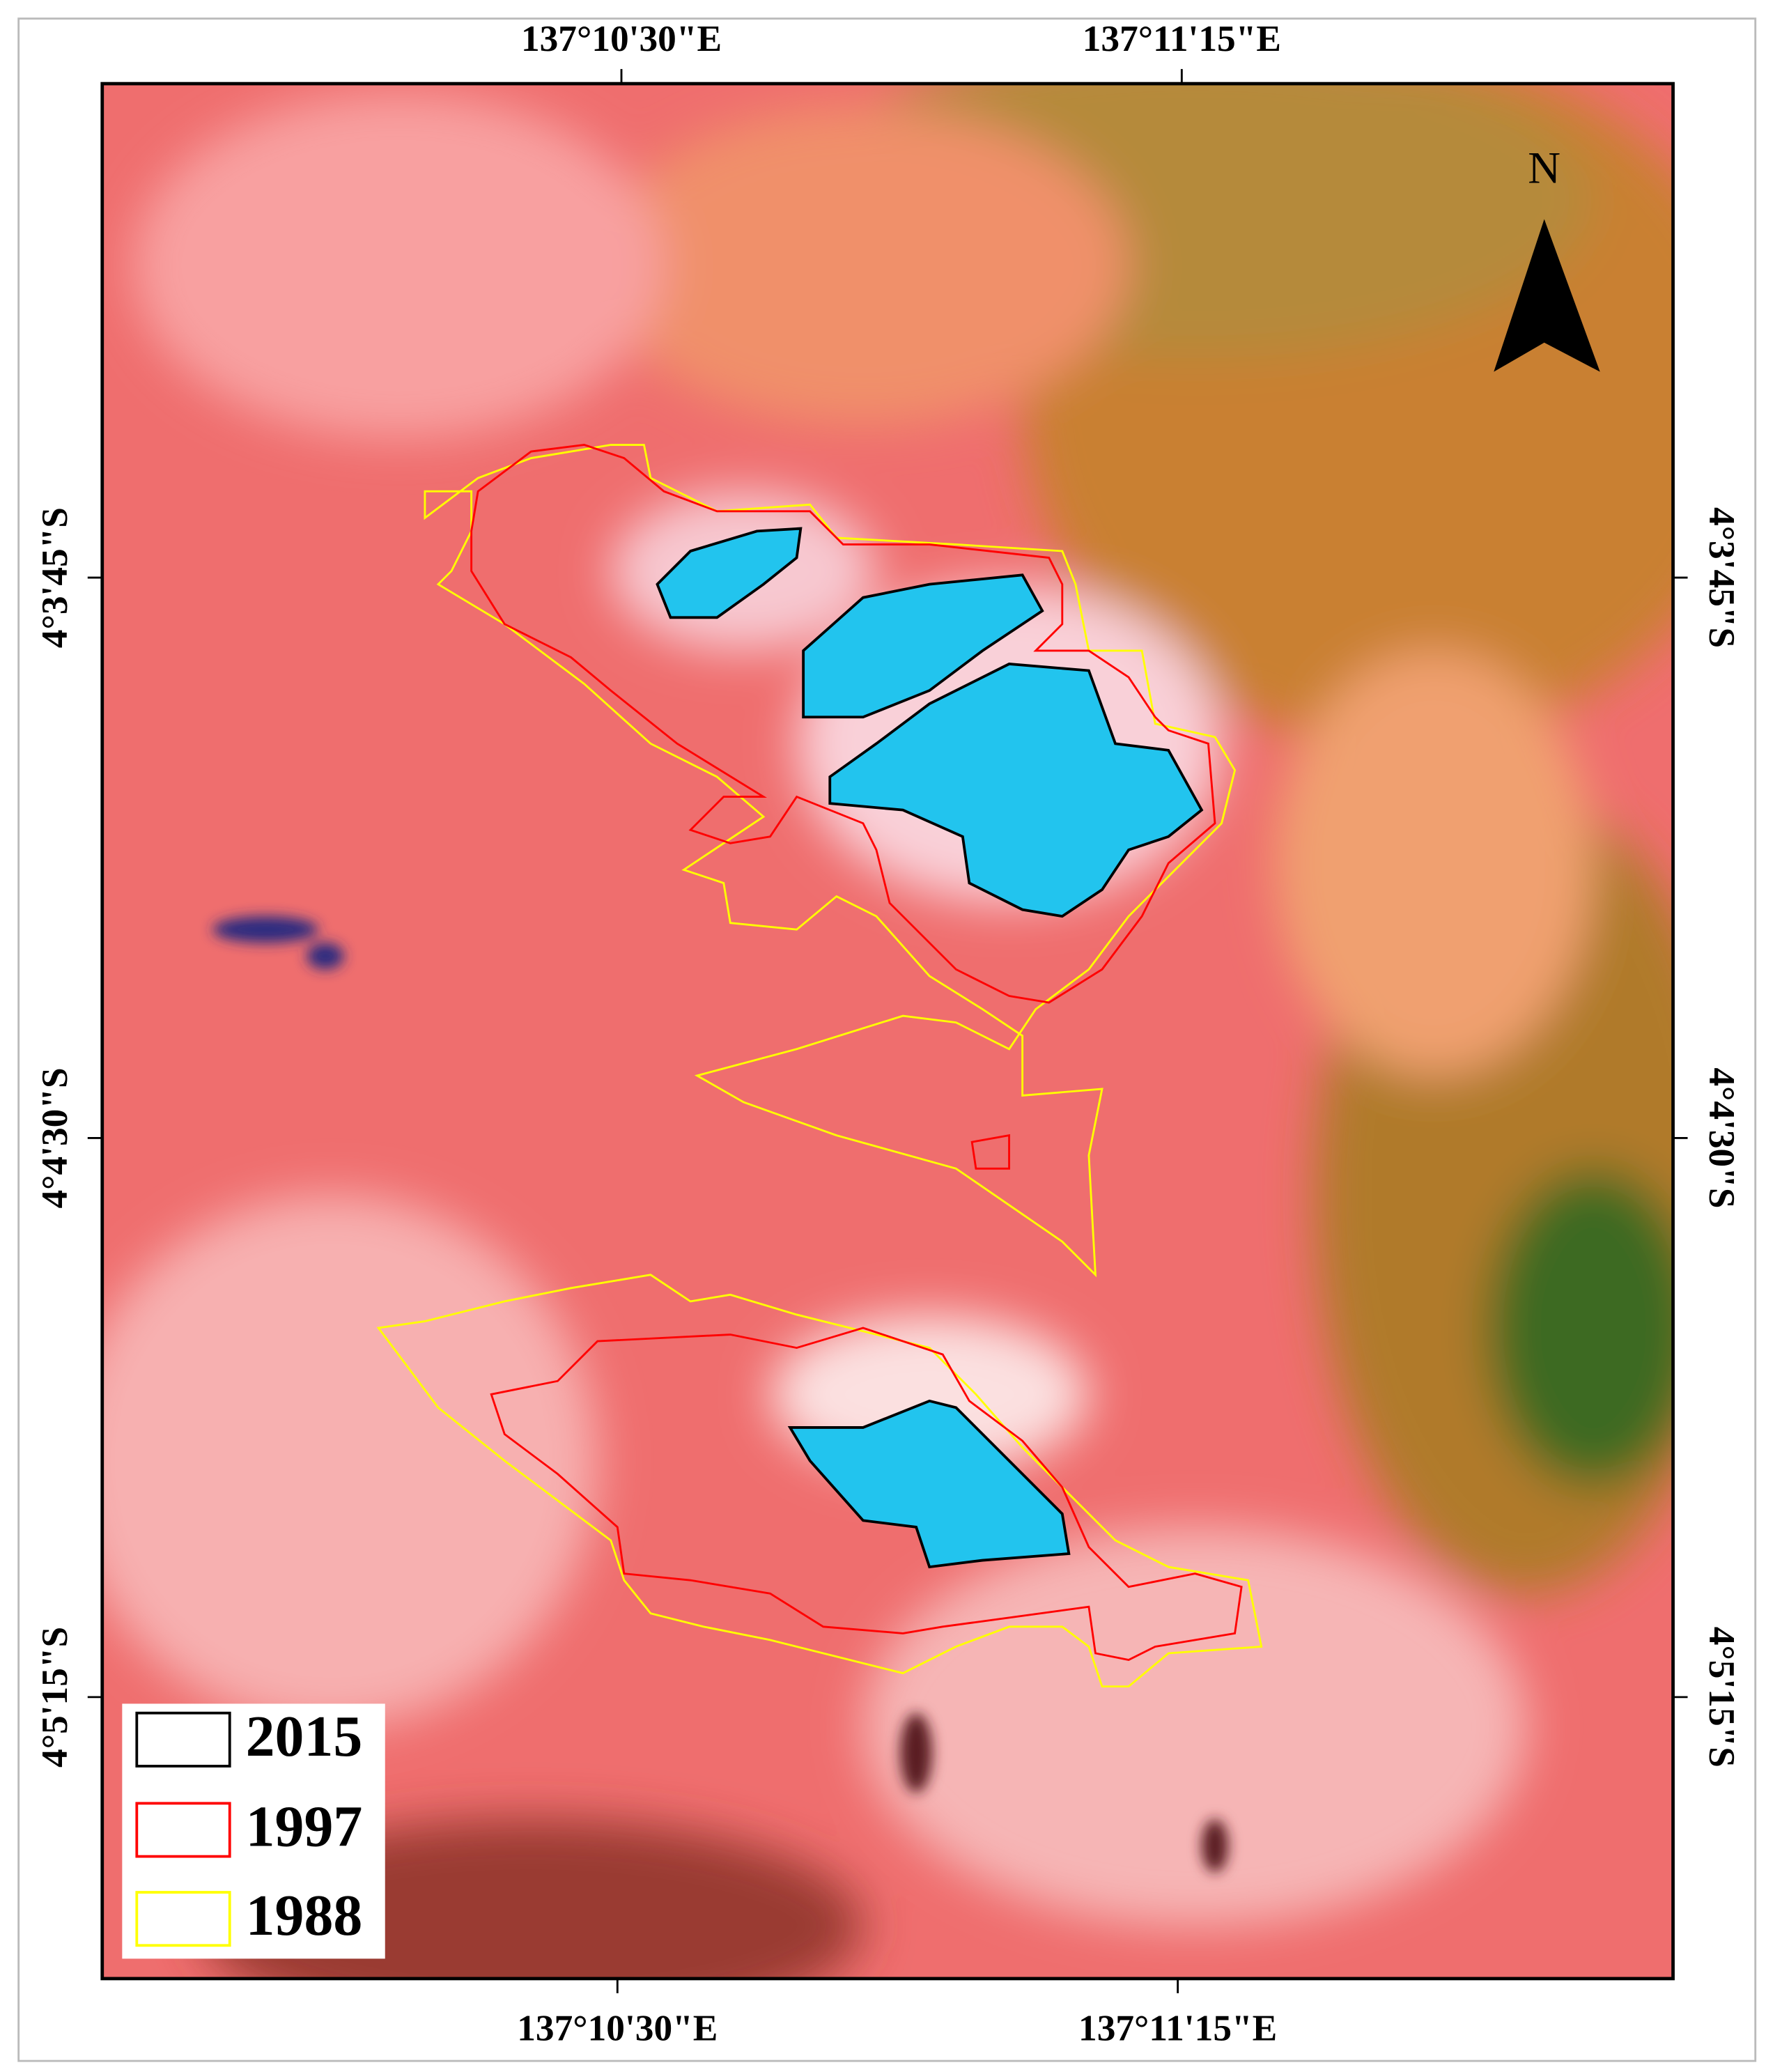 The height and width of the screenshot is (2072, 1766). Describe the element at coordinates (1177, 2027) in the screenshot. I see `bottom-axis-label: 137°11'15"E` at that location.